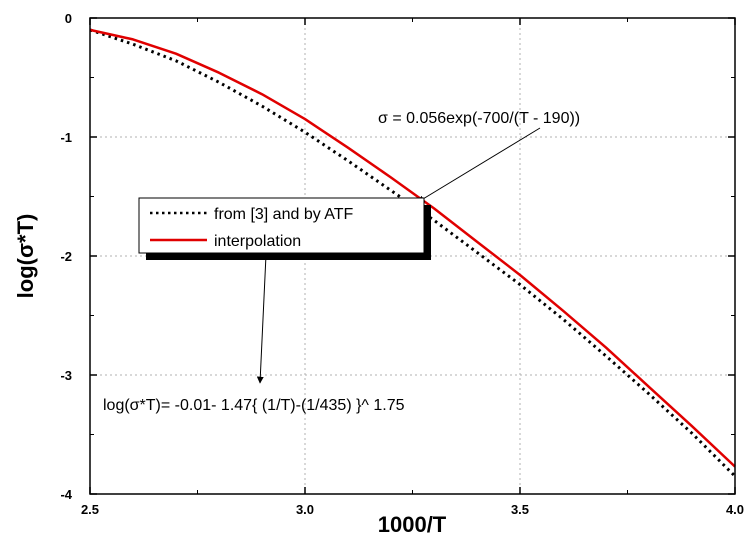 This screenshot has width=746, height=537. Describe the element at coordinates (90, 509) in the screenshot. I see `x-tick-label: 2.5` at that location.